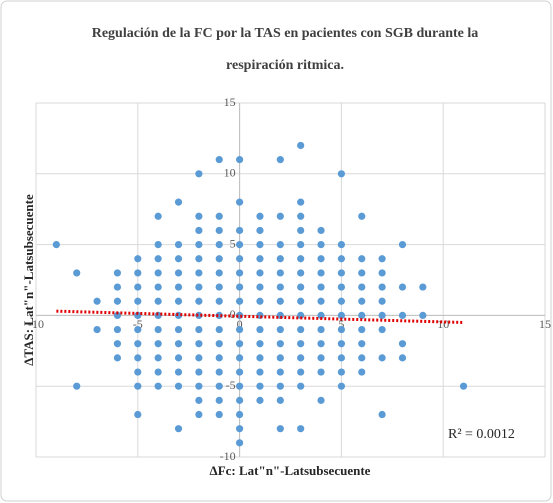 The height and width of the screenshot is (503, 553). I want to click on x-tick-label: 15, so click(545, 324).